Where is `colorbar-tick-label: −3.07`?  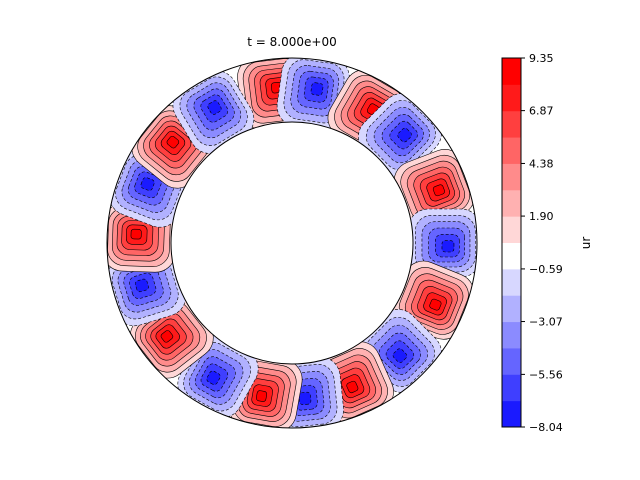 colorbar-tick-label: −3.07 is located at coordinates (546, 322).